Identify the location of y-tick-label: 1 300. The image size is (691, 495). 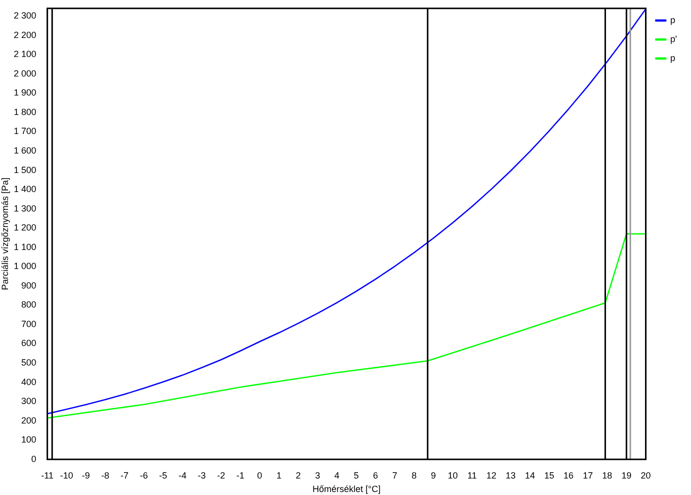
(25, 208).